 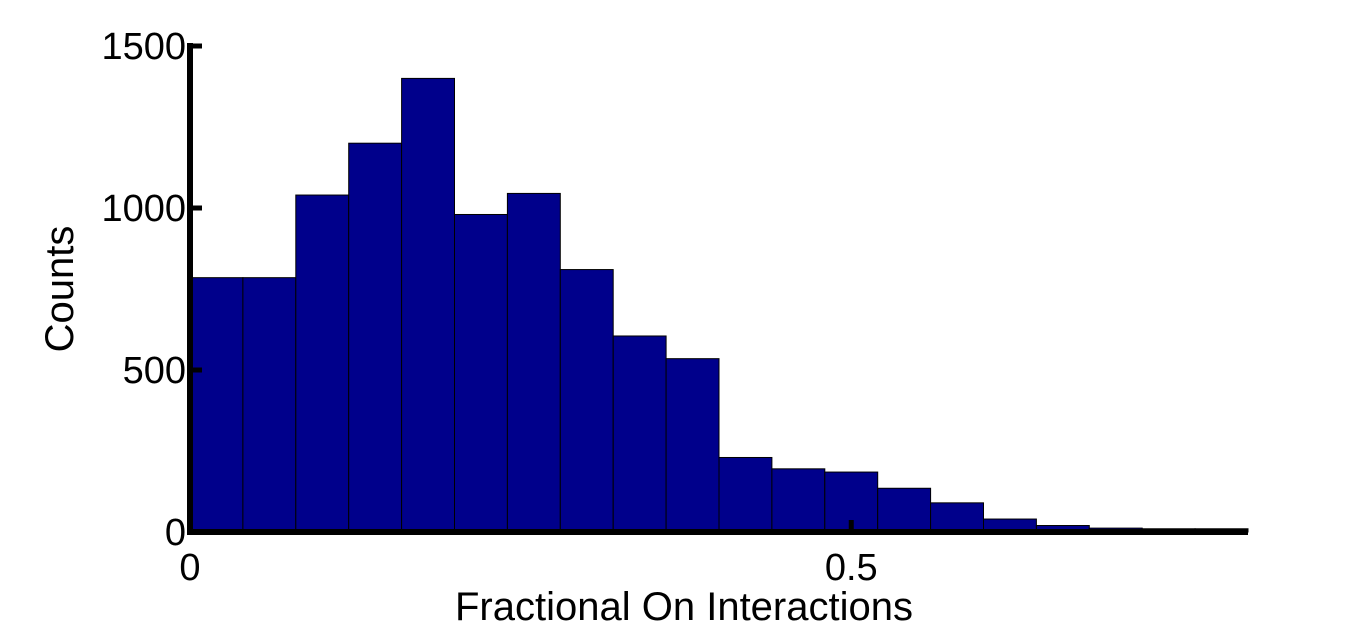 What do you see at coordinates (189, 568) in the screenshot?
I see `x-tick-label: 0` at bounding box center [189, 568].